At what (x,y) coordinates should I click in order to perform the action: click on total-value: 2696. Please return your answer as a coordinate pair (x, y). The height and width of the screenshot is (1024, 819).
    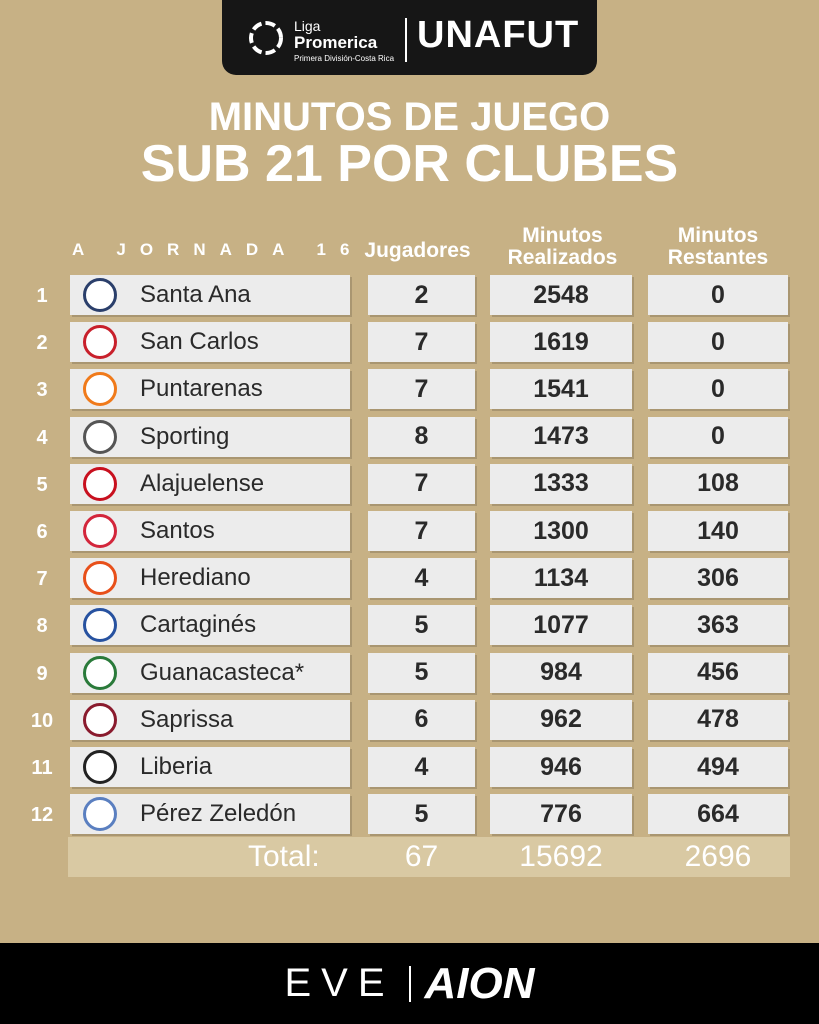
    Looking at the image, I should click on (718, 856).